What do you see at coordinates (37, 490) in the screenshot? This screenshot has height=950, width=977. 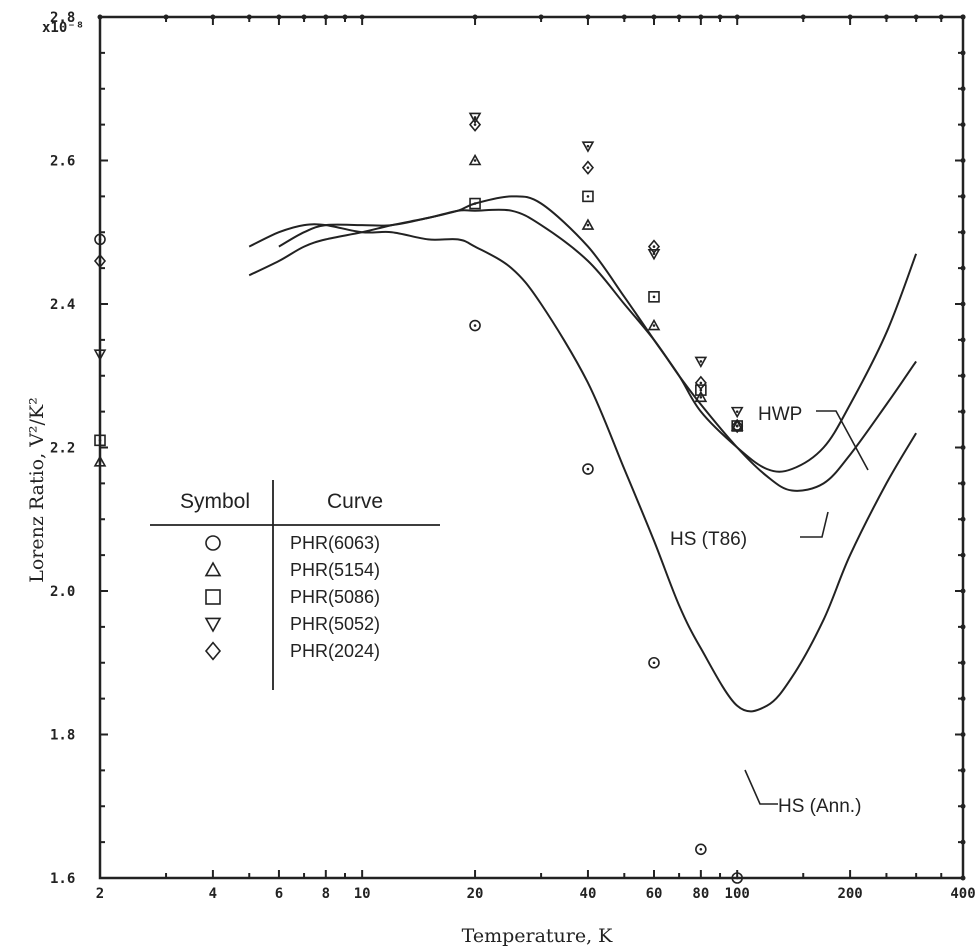 I see `y-axis-title: Lorenz Ratio, V²/K²` at bounding box center [37, 490].